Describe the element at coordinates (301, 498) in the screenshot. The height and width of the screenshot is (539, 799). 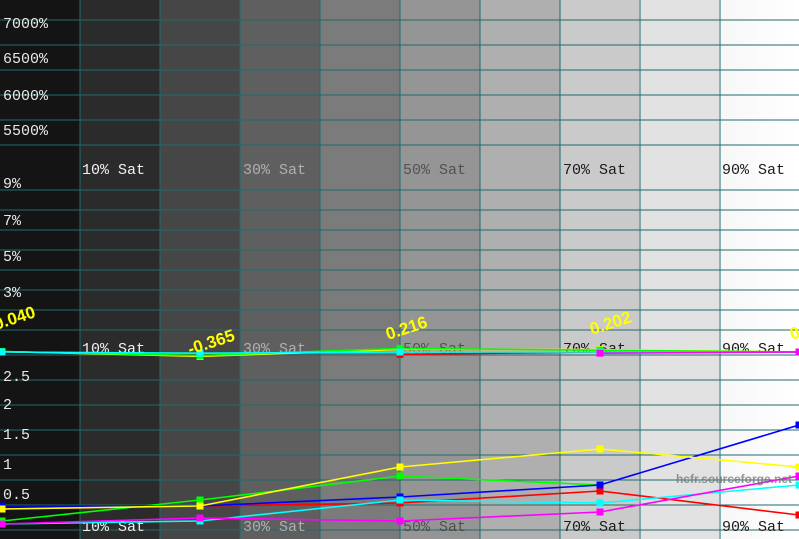
I see `bottom-green-line` at that location.